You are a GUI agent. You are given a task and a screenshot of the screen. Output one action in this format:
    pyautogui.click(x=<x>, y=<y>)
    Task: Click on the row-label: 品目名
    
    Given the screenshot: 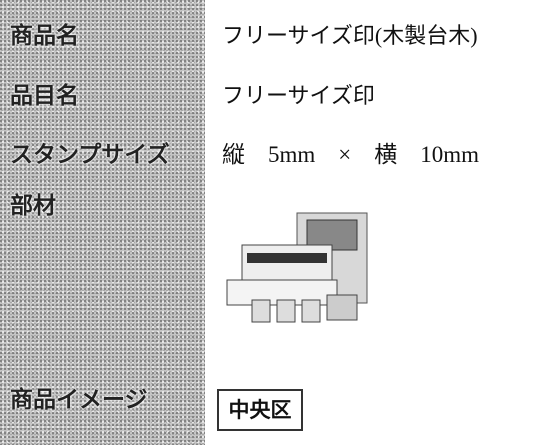 What is the action you would take?
    pyautogui.click(x=44, y=96)
    